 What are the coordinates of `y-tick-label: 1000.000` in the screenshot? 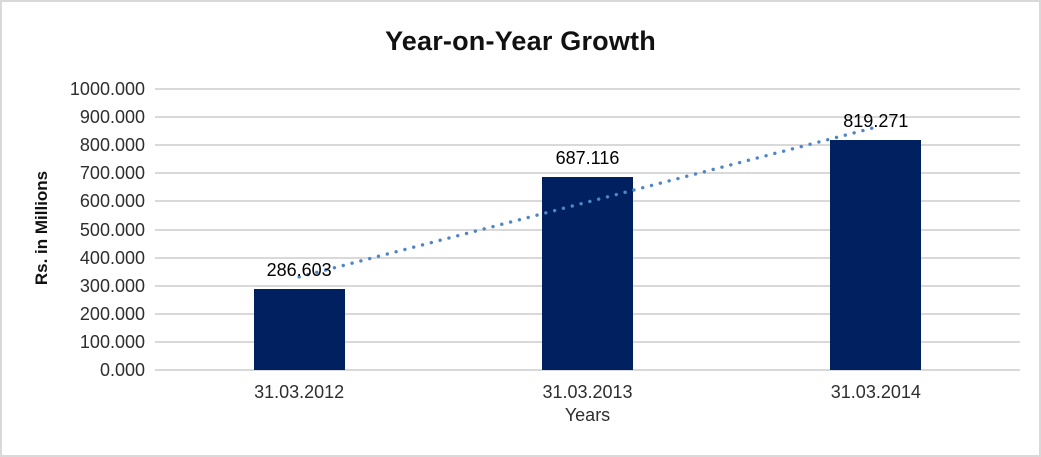 It's located at (107, 89).